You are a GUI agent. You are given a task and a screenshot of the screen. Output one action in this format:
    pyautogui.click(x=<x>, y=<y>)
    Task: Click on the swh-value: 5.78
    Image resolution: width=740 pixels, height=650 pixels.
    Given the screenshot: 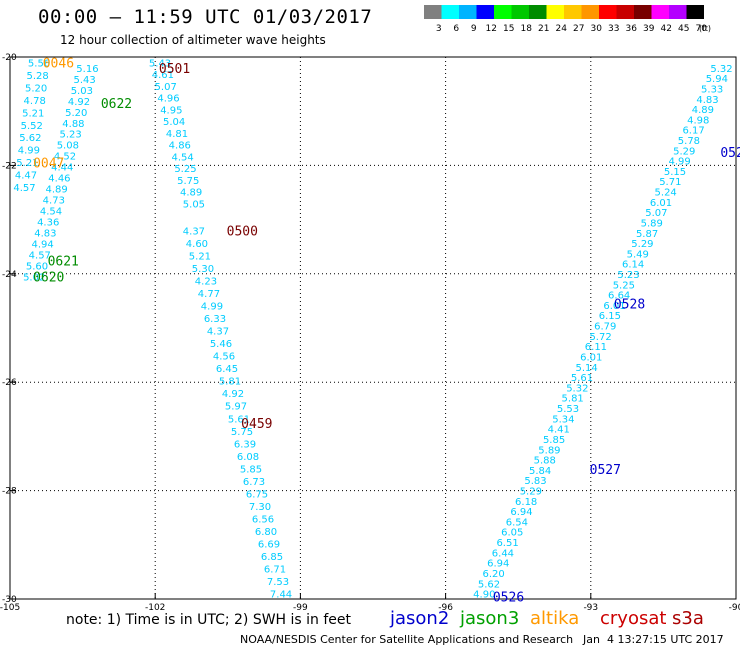 What is the action you would take?
    pyautogui.click(x=689, y=141)
    